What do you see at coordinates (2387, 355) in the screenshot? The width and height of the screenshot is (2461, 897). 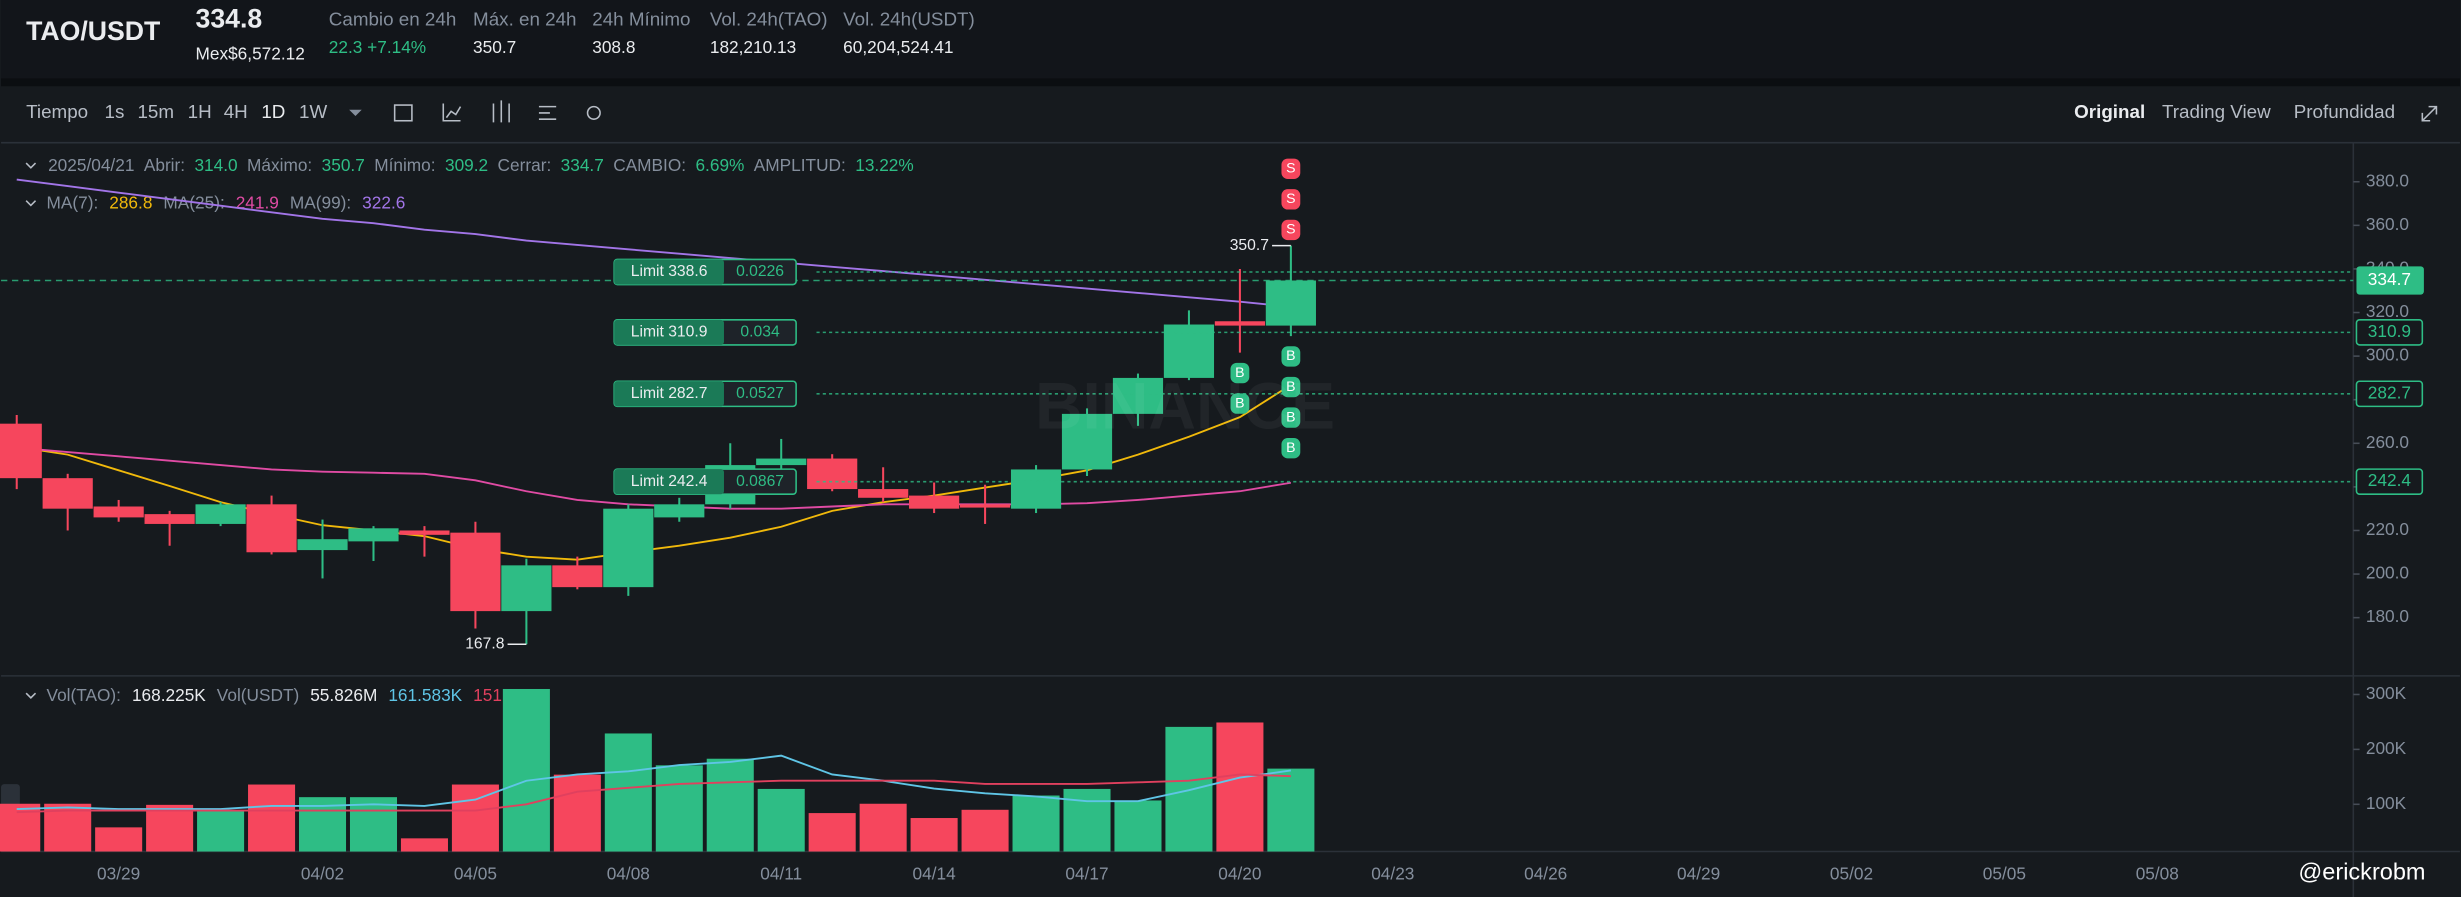 I see `y-tick-label: 300.0` at bounding box center [2387, 355].